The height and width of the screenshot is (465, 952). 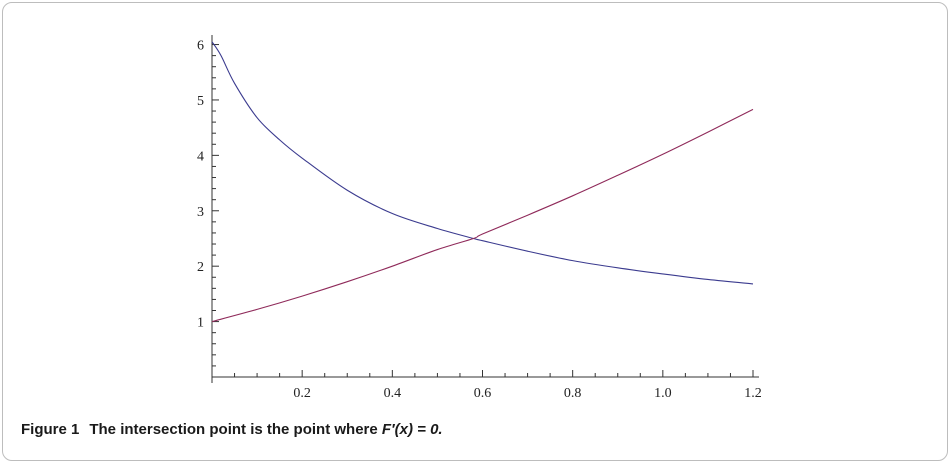 I want to click on x-tick-label: 1.2, so click(x=753, y=393).